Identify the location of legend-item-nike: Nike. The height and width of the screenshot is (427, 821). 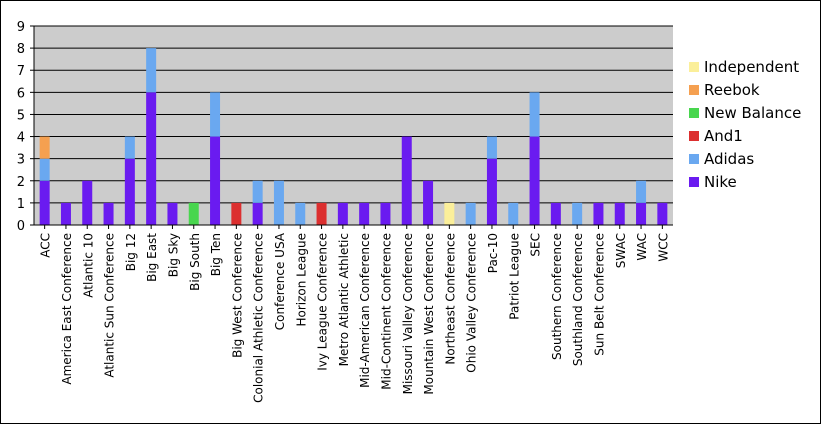
(713, 182).